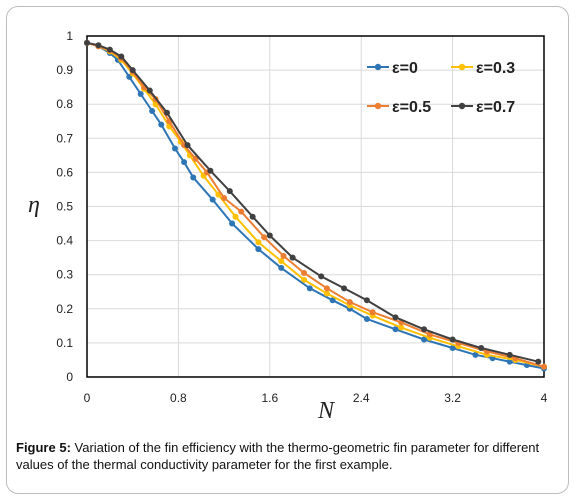 Image resolution: width=576 pixels, height=503 pixels. I want to click on legend-label: ε=0.3, so click(495, 68).